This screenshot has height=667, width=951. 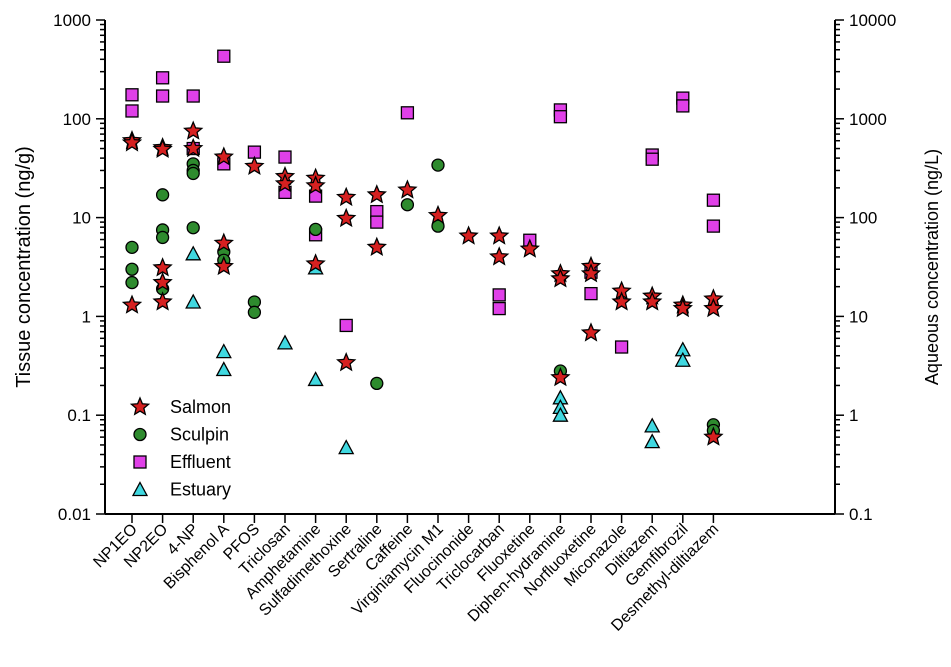 I want to click on salmon-point-fluoxetine, so click(x=529, y=248).